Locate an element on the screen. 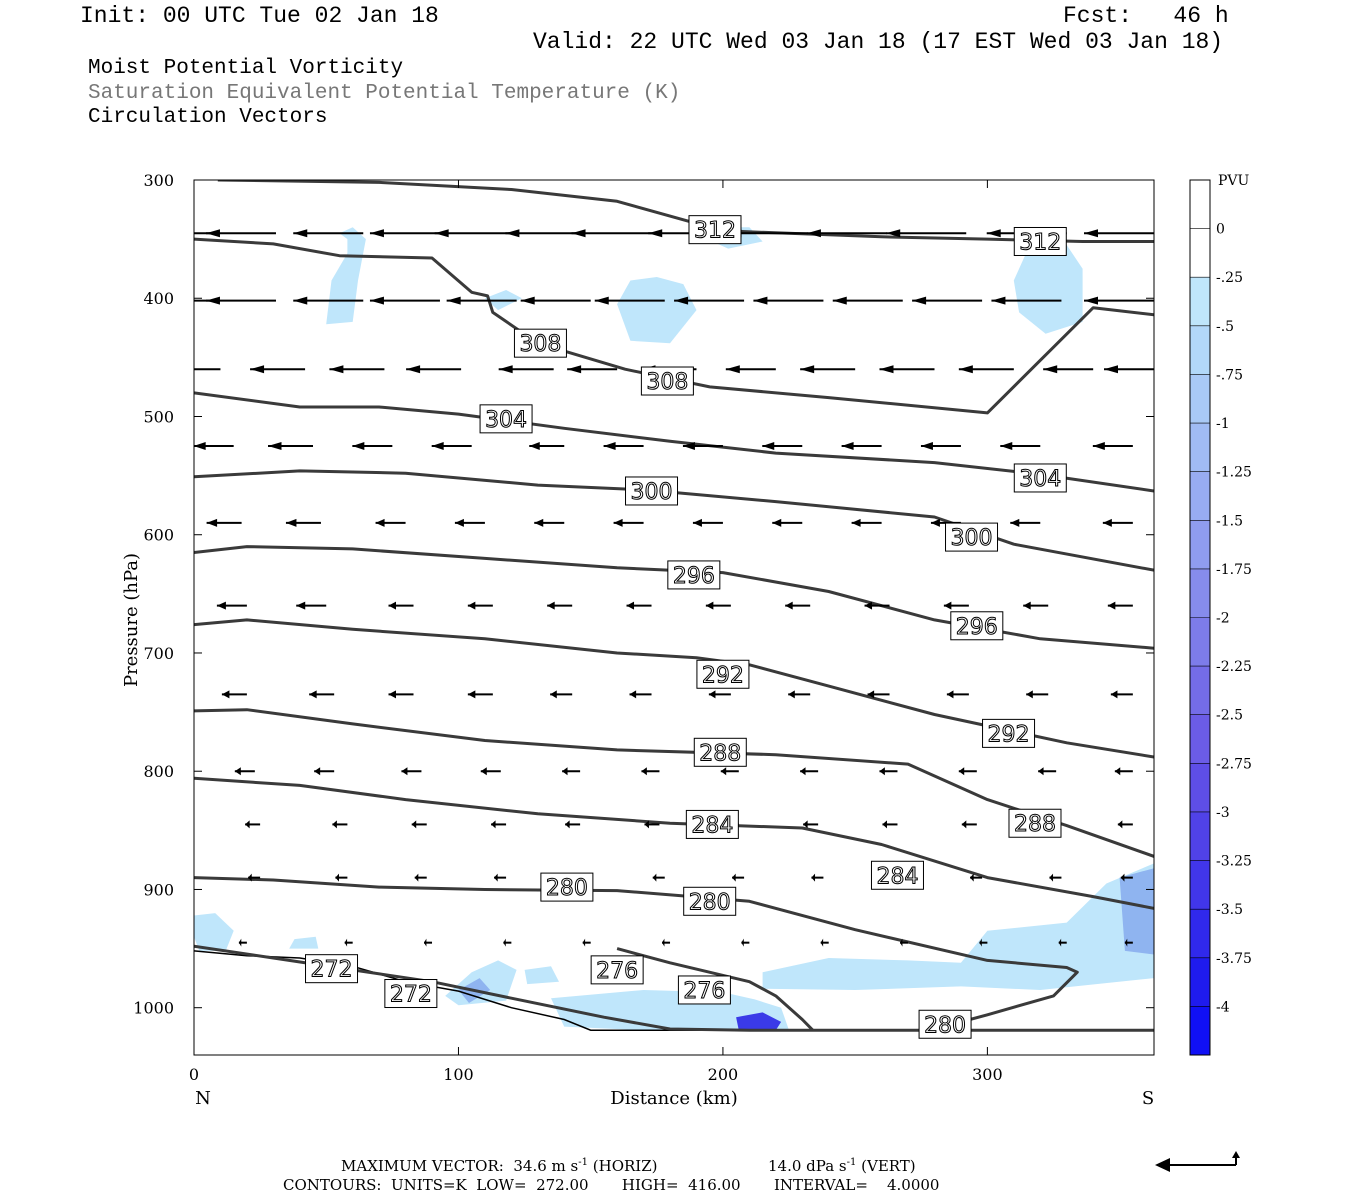 The height and width of the screenshot is (1200, 1350). contour-label: 296 is located at coordinates (977, 627).